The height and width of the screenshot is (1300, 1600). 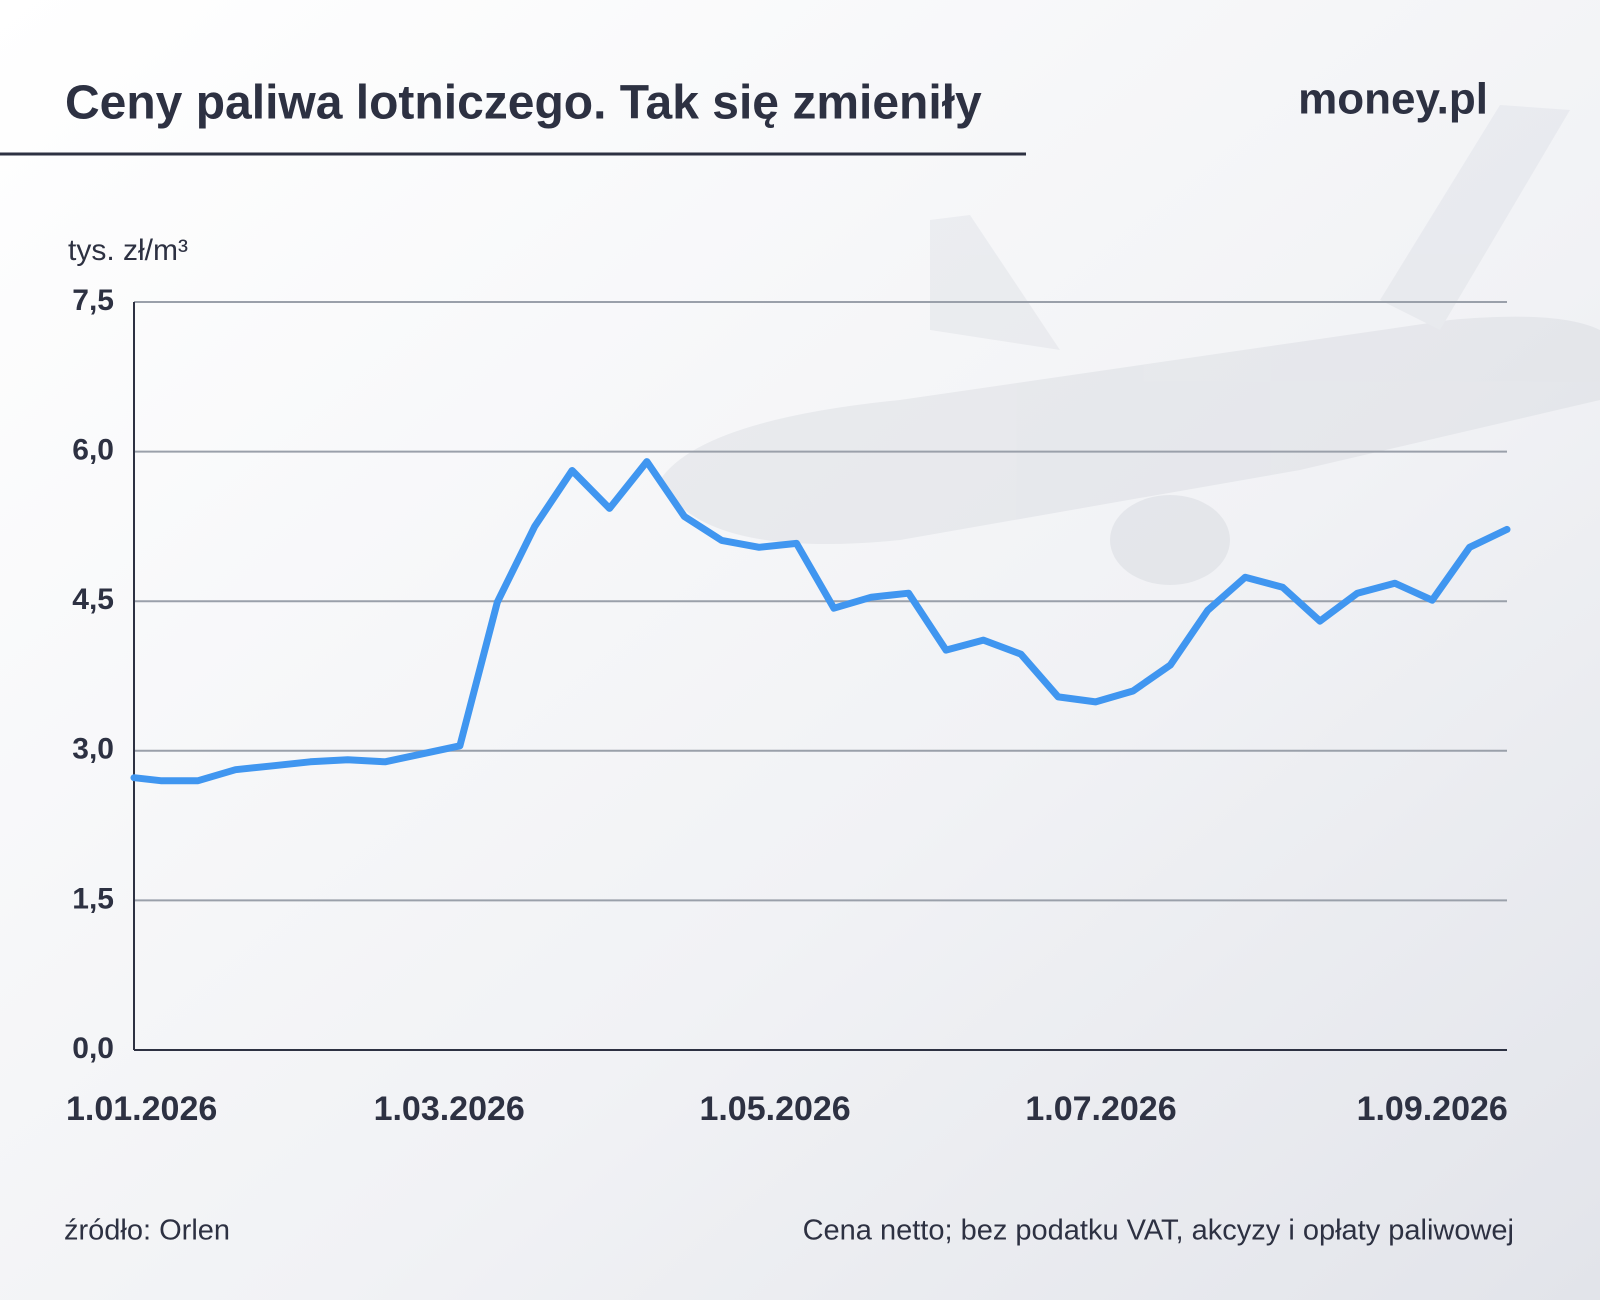 What do you see at coordinates (93, 749) in the screenshot?
I see `y-tick-label: 3,0` at bounding box center [93, 749].